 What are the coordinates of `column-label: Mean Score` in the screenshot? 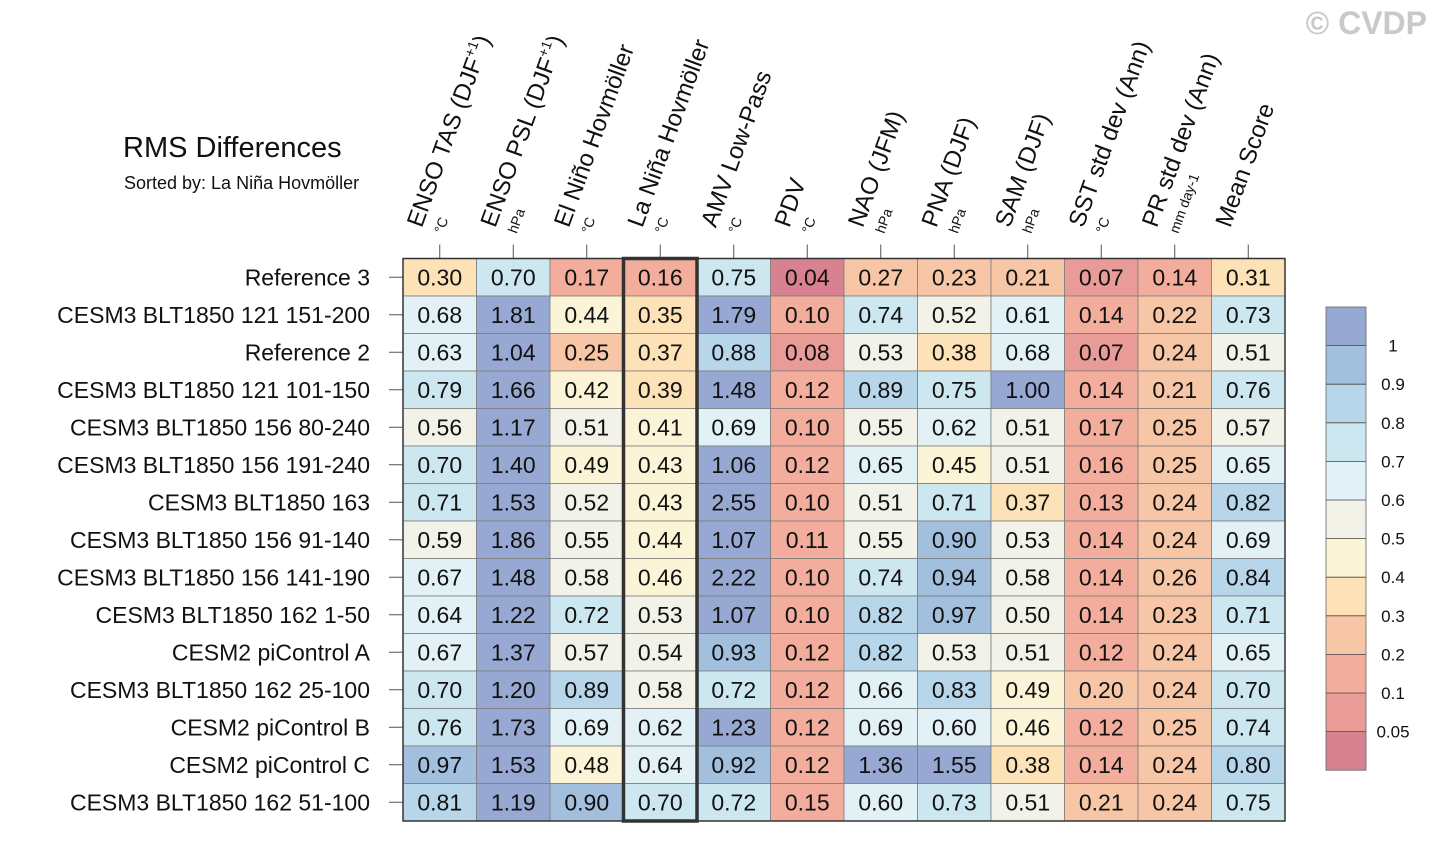 It's located at (1246, 165).